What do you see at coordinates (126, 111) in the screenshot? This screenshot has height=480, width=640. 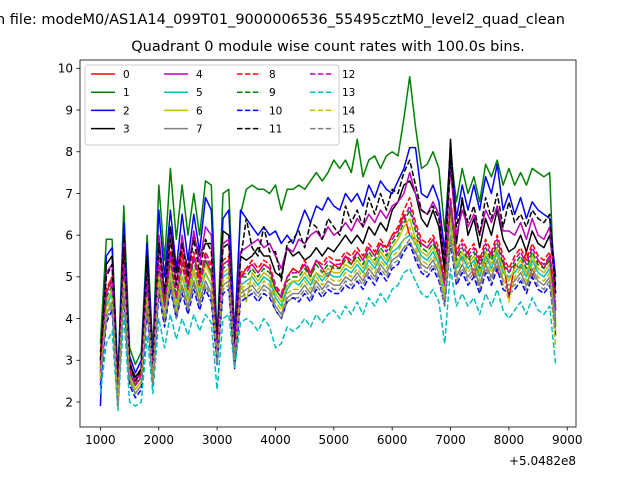 I see `legend-label: 2` at bounding box center [126, 111].